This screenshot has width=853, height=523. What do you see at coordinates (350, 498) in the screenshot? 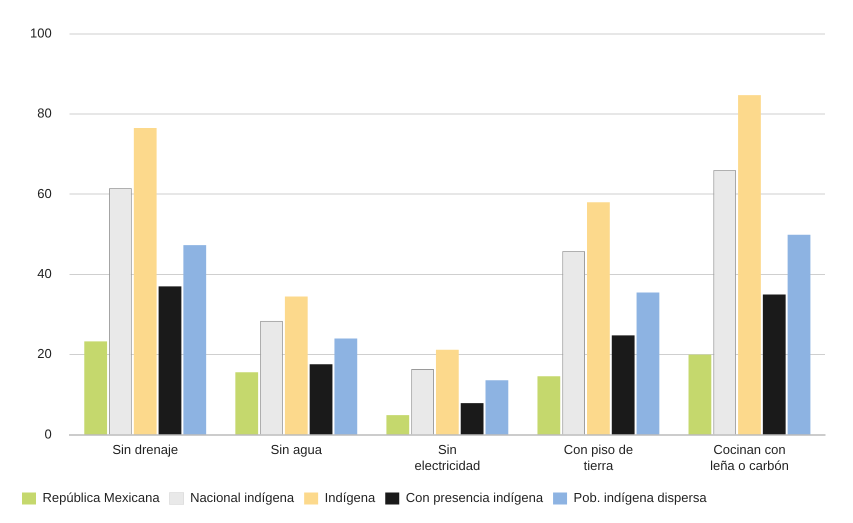
I see `legend-label: Indígena` at bounding box center [350, 498].